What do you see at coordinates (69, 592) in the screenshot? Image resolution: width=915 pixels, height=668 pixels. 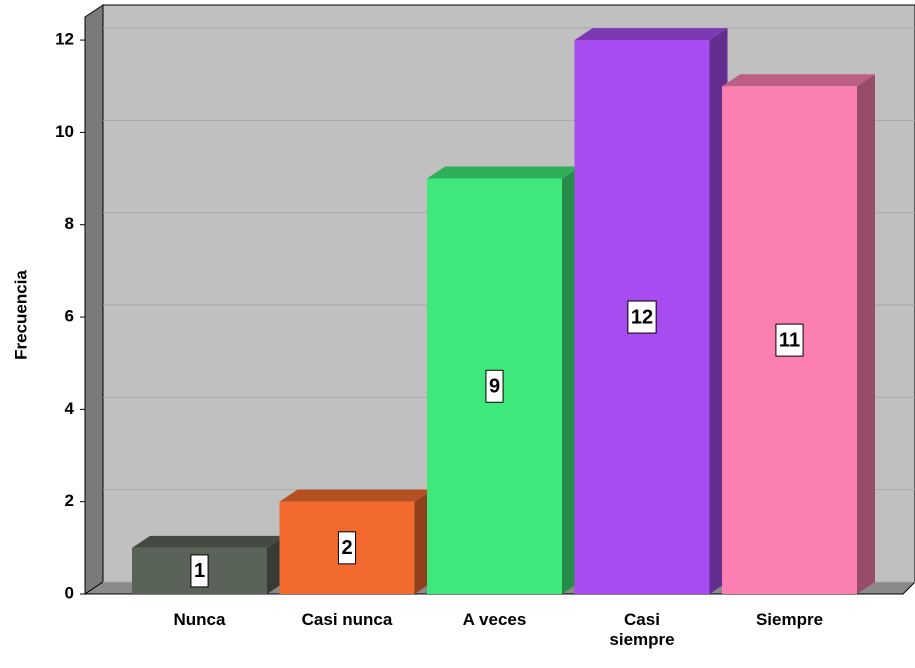 I see `y-tick-label: 0` at bounding box center [69, 592].